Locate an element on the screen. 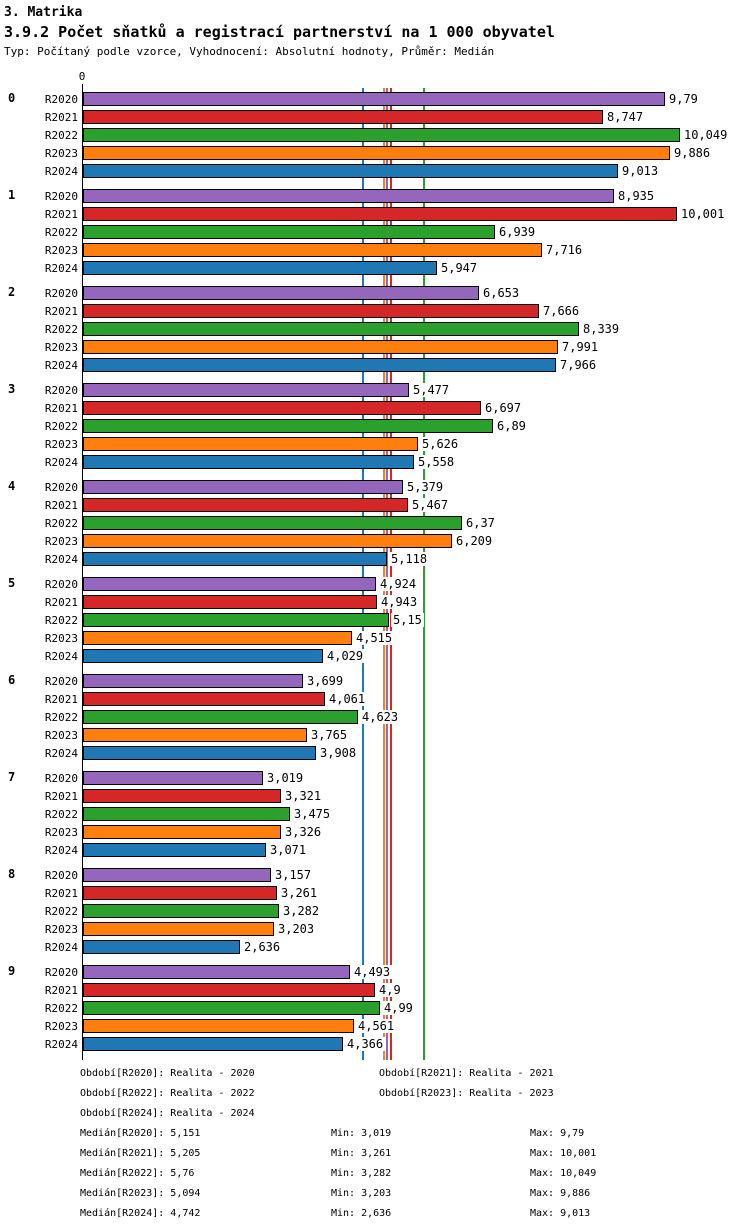 This screenshot has height=1232, width=750. bar-value-r2020-group-1: 8,935 is located at coordinates (636, 196).